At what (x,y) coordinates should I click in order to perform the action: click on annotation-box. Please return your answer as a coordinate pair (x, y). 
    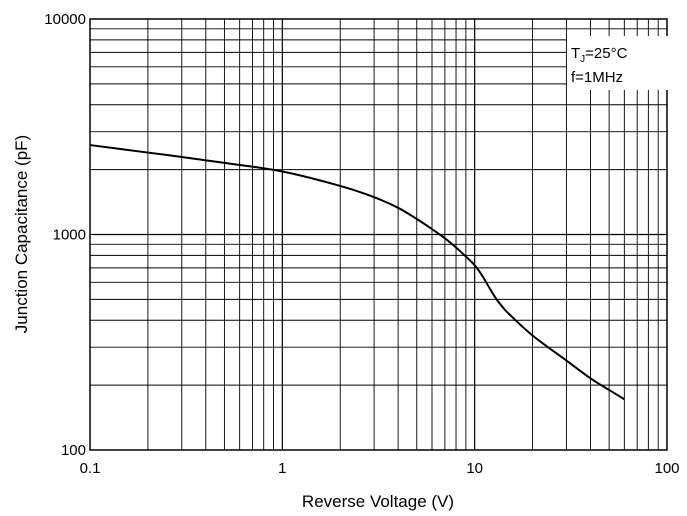
    Looking at the image, I should click on (618, 63).